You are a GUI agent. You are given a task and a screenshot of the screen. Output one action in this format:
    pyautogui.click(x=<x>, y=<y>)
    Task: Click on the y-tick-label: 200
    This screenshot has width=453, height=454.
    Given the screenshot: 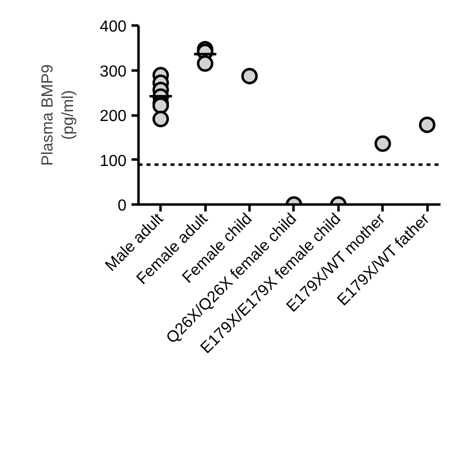 What is the action you would take?
    pyautogui.click(x=113, y=116)
    